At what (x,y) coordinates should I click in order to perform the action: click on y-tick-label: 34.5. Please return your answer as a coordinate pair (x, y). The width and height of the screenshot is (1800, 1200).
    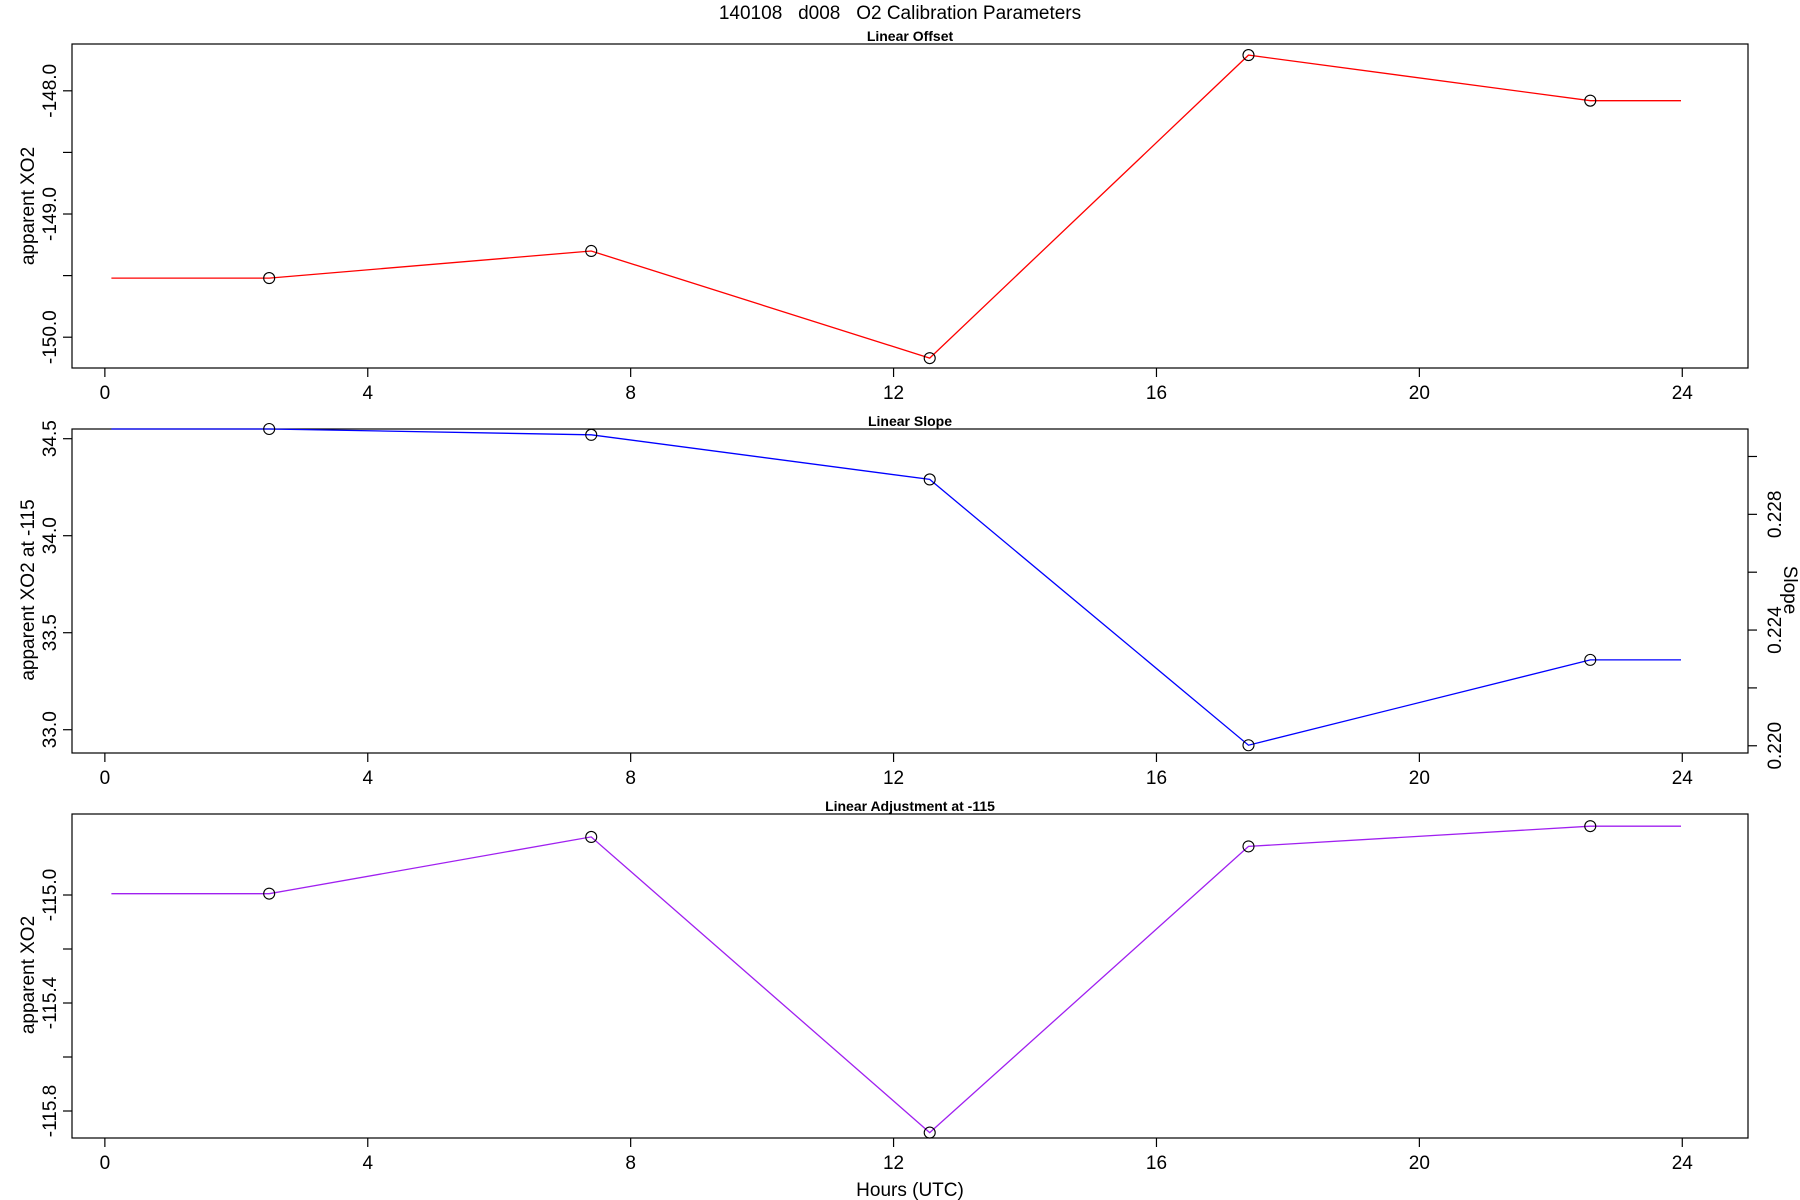
    Looking at the image, I should click on (50, 438).